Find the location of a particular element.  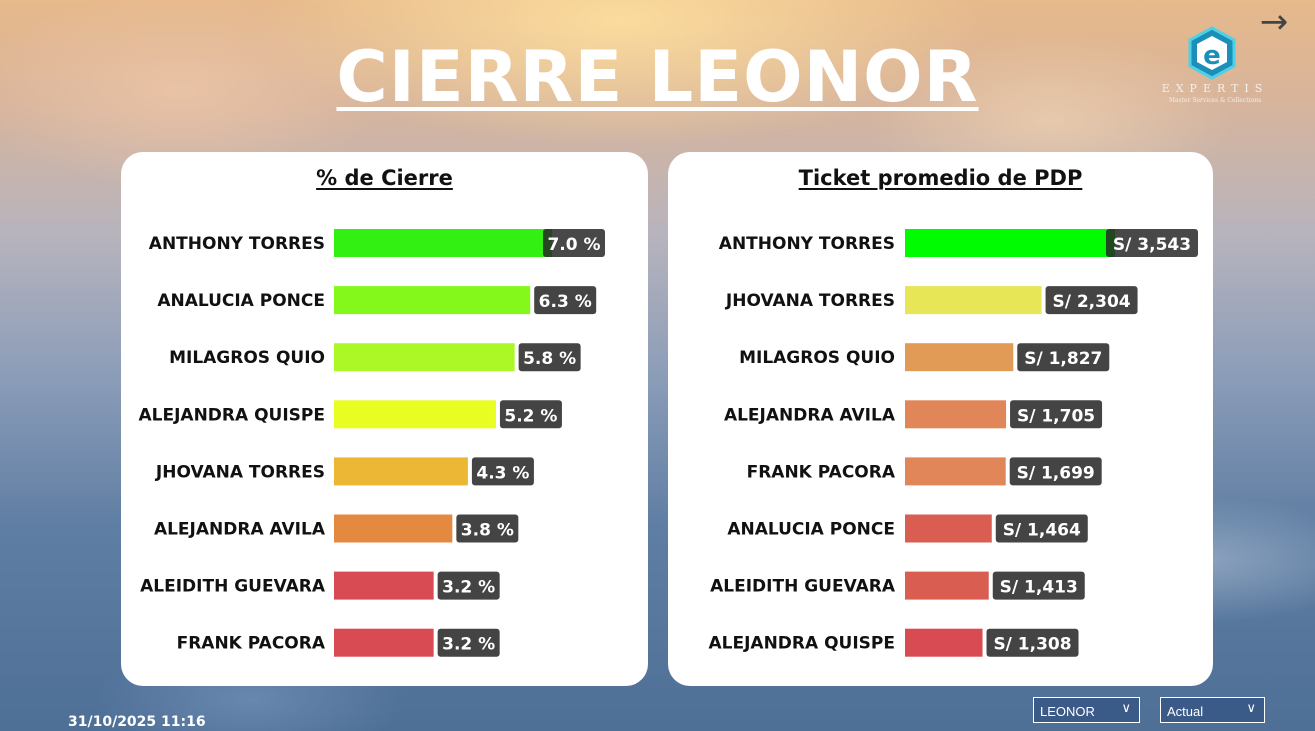

expertis-logo: e EXPERTIS Master Services & Collections is located at coordinates (1215, 68).